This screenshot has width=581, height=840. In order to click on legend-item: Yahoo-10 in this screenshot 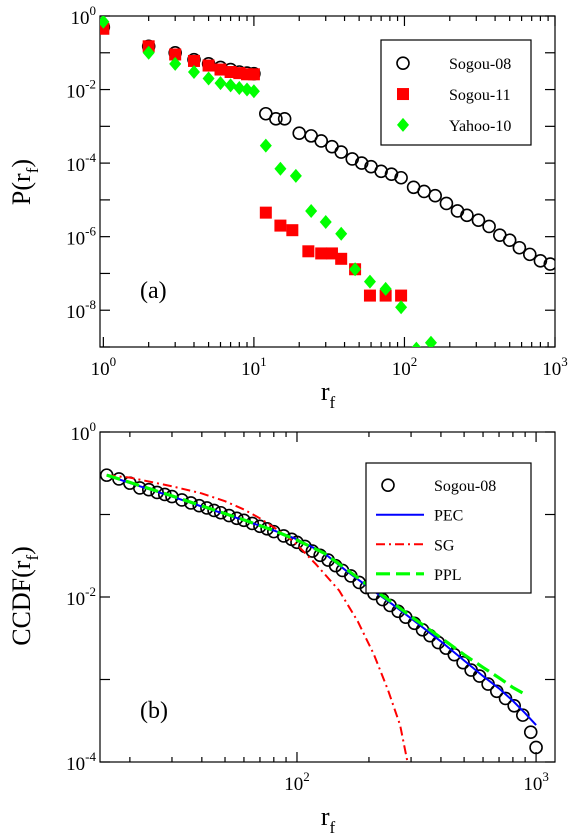, I will do `click(454, 126)`.